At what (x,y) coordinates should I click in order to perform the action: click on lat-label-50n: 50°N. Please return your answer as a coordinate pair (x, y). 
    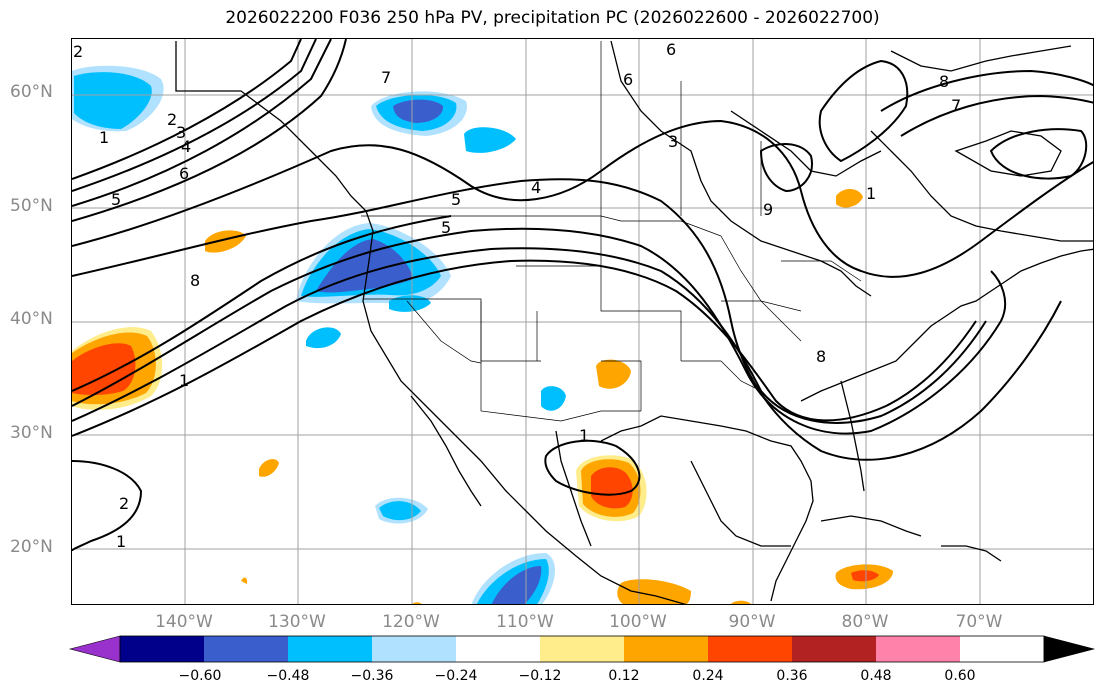
    Looking at the image, I should click on (31, 206).